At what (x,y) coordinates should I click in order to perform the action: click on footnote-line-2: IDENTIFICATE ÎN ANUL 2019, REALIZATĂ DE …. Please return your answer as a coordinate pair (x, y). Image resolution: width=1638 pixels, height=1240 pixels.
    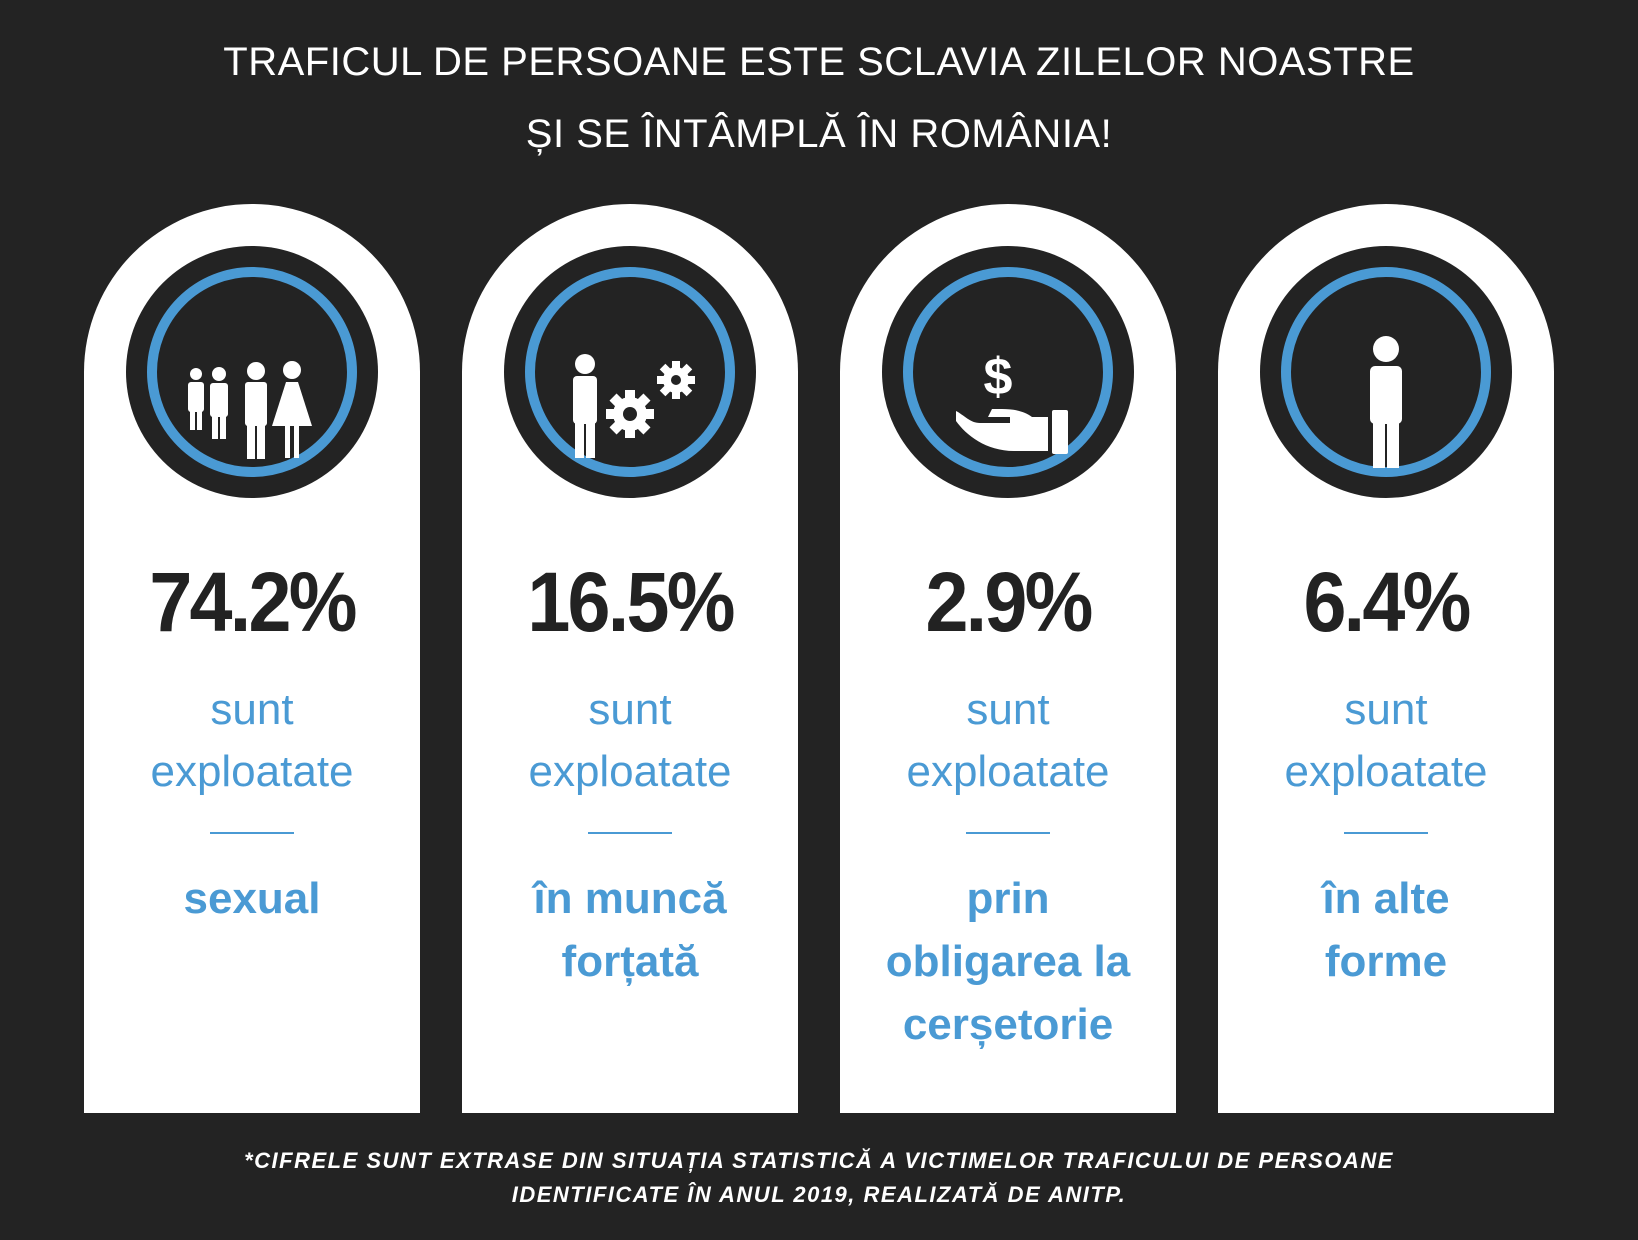
    Looking at the image, I should click on (819, 1194).